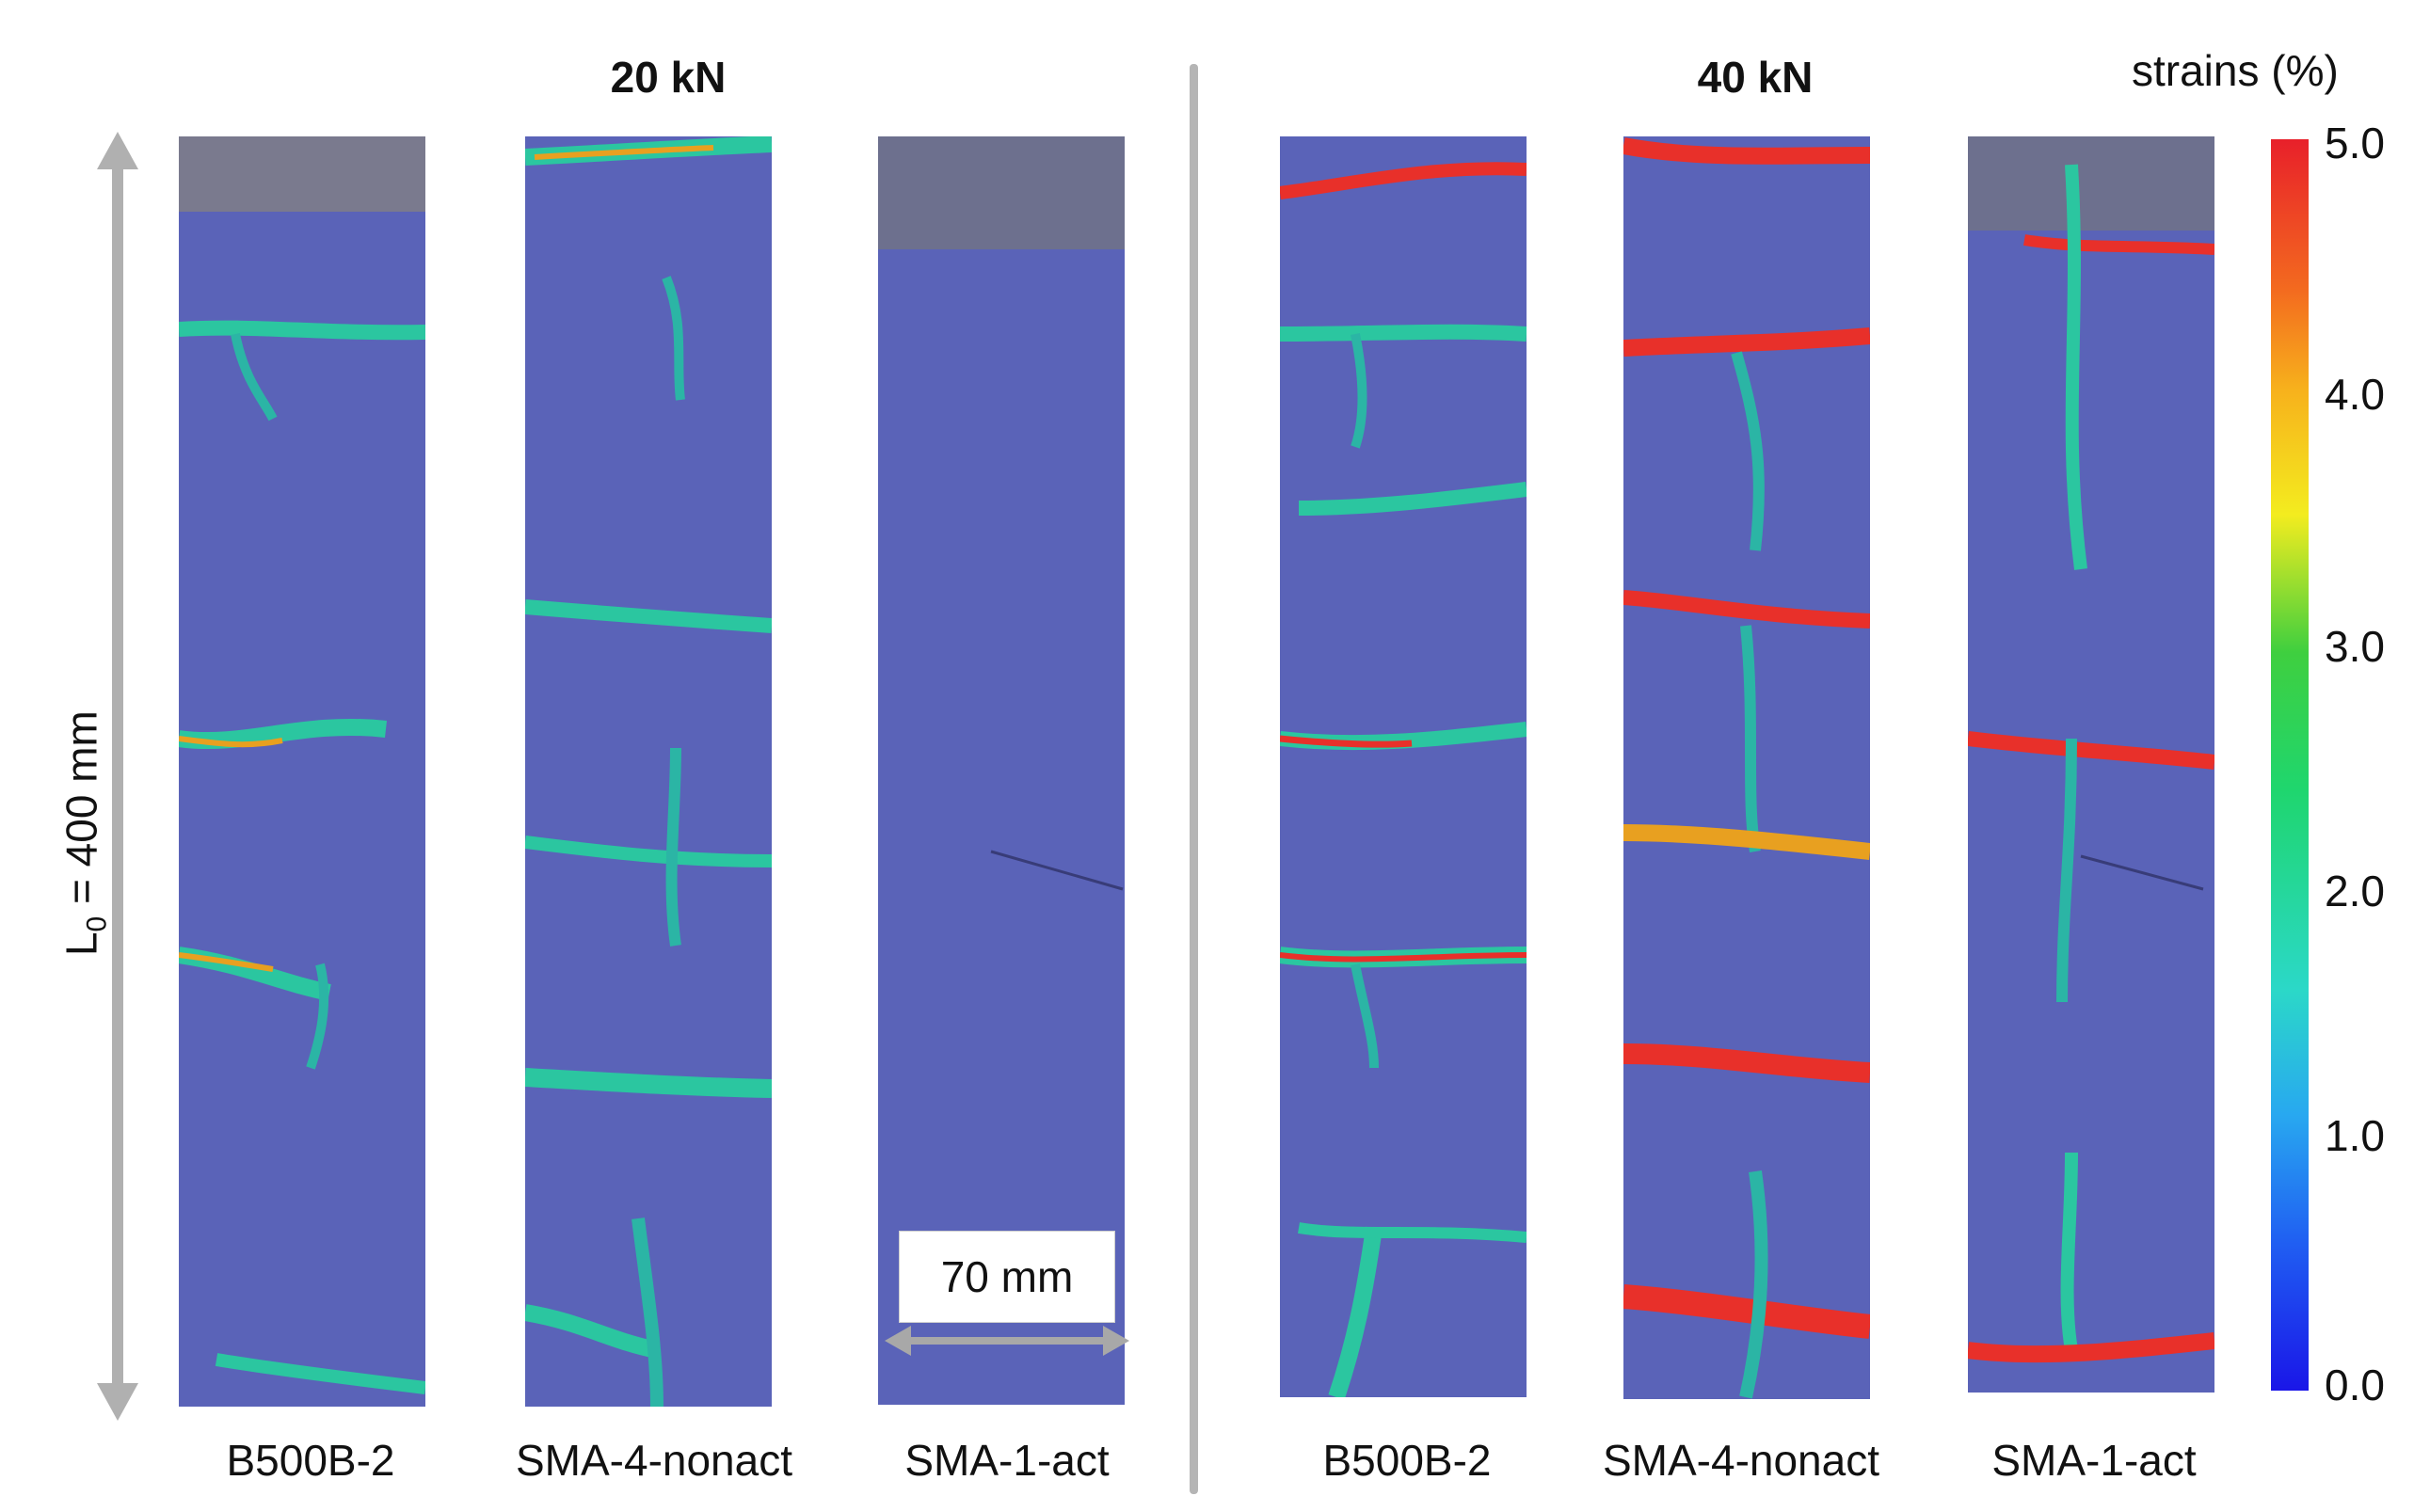  I want to click on scale-label: 70 mm, so click(1007, 1277).